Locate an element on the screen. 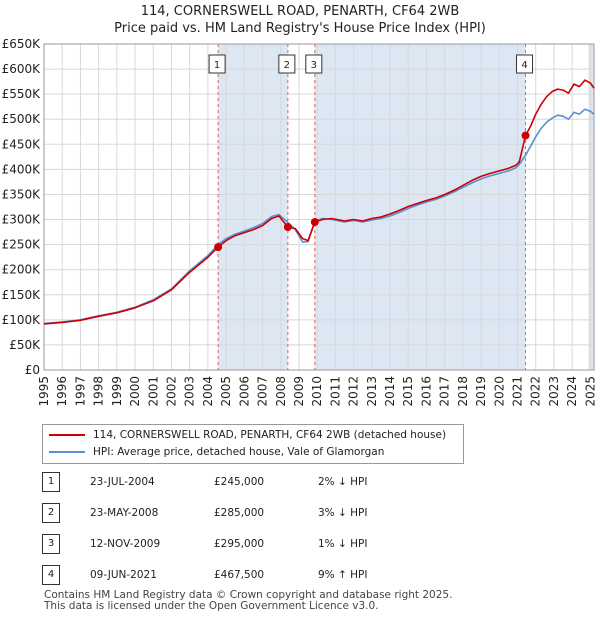 The image size is (600, 620). x-tick-label: 2004 is located at coordinates (208, 391).